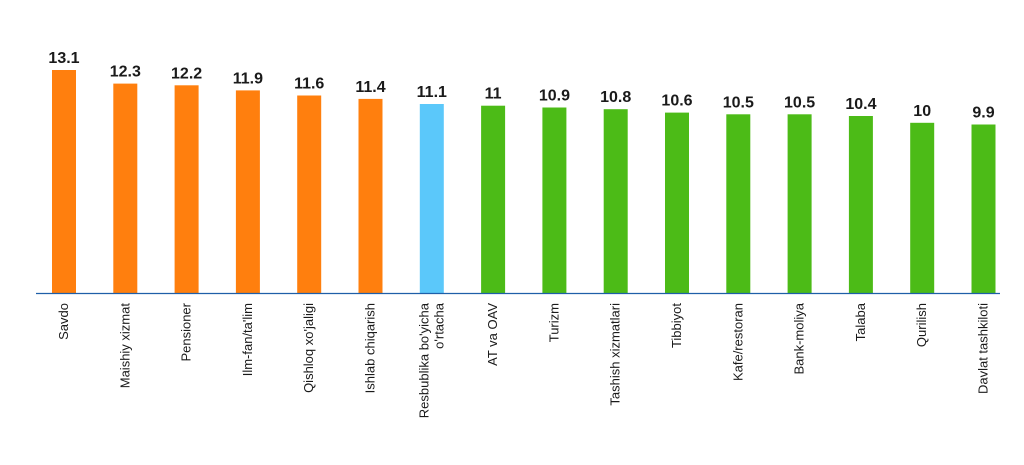  What do you see at coordinates (370, 87) in the screenshot?
I see `bar-value-label: 11.4` at bounding box center [370, 87].